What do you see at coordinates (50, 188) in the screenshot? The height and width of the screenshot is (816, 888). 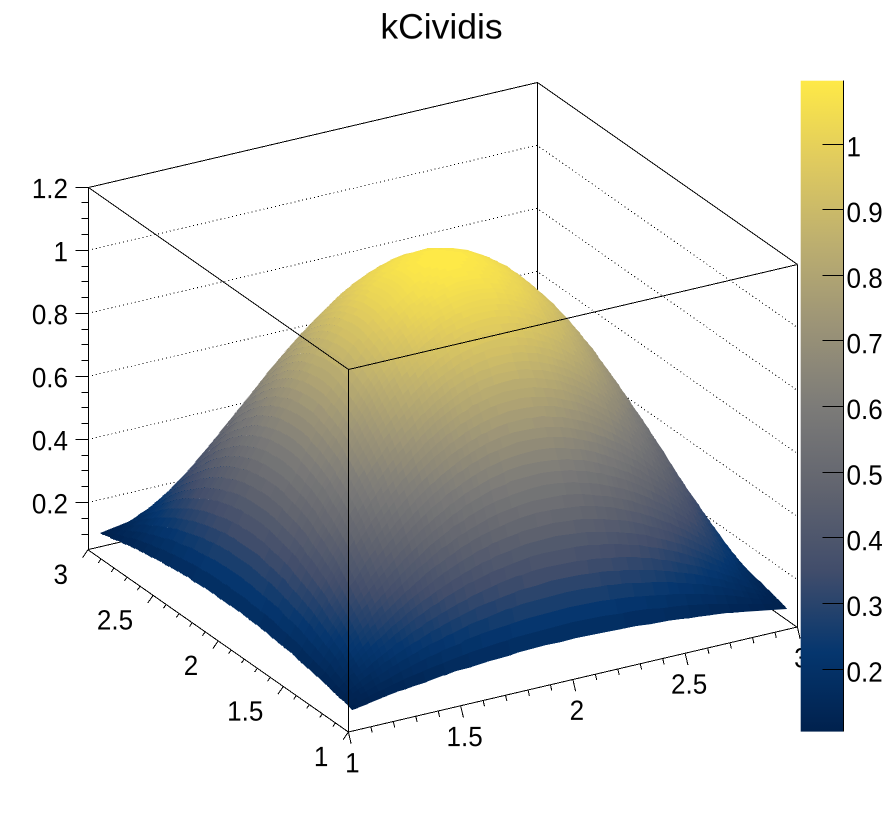 I see `svg-text: 1.2` at bounding box center [50, 188].